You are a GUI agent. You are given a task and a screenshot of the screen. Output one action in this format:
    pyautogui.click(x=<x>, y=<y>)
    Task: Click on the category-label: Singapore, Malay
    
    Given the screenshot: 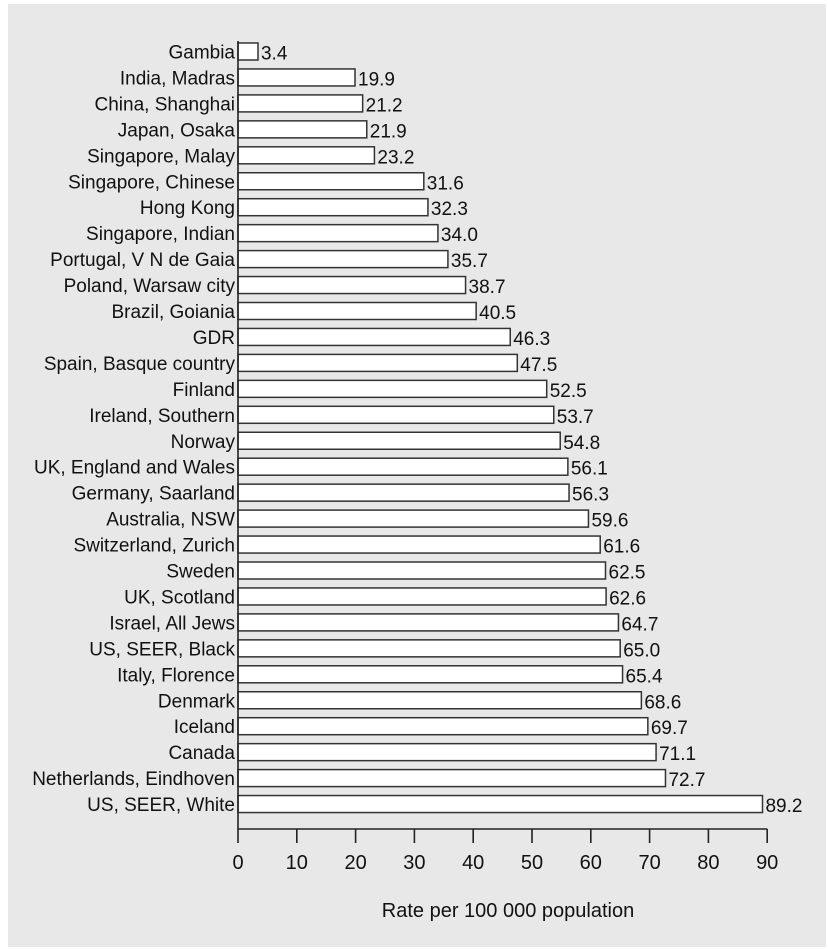 What is the action you would take?
    pyautogui.click(x=161, y=156)
    